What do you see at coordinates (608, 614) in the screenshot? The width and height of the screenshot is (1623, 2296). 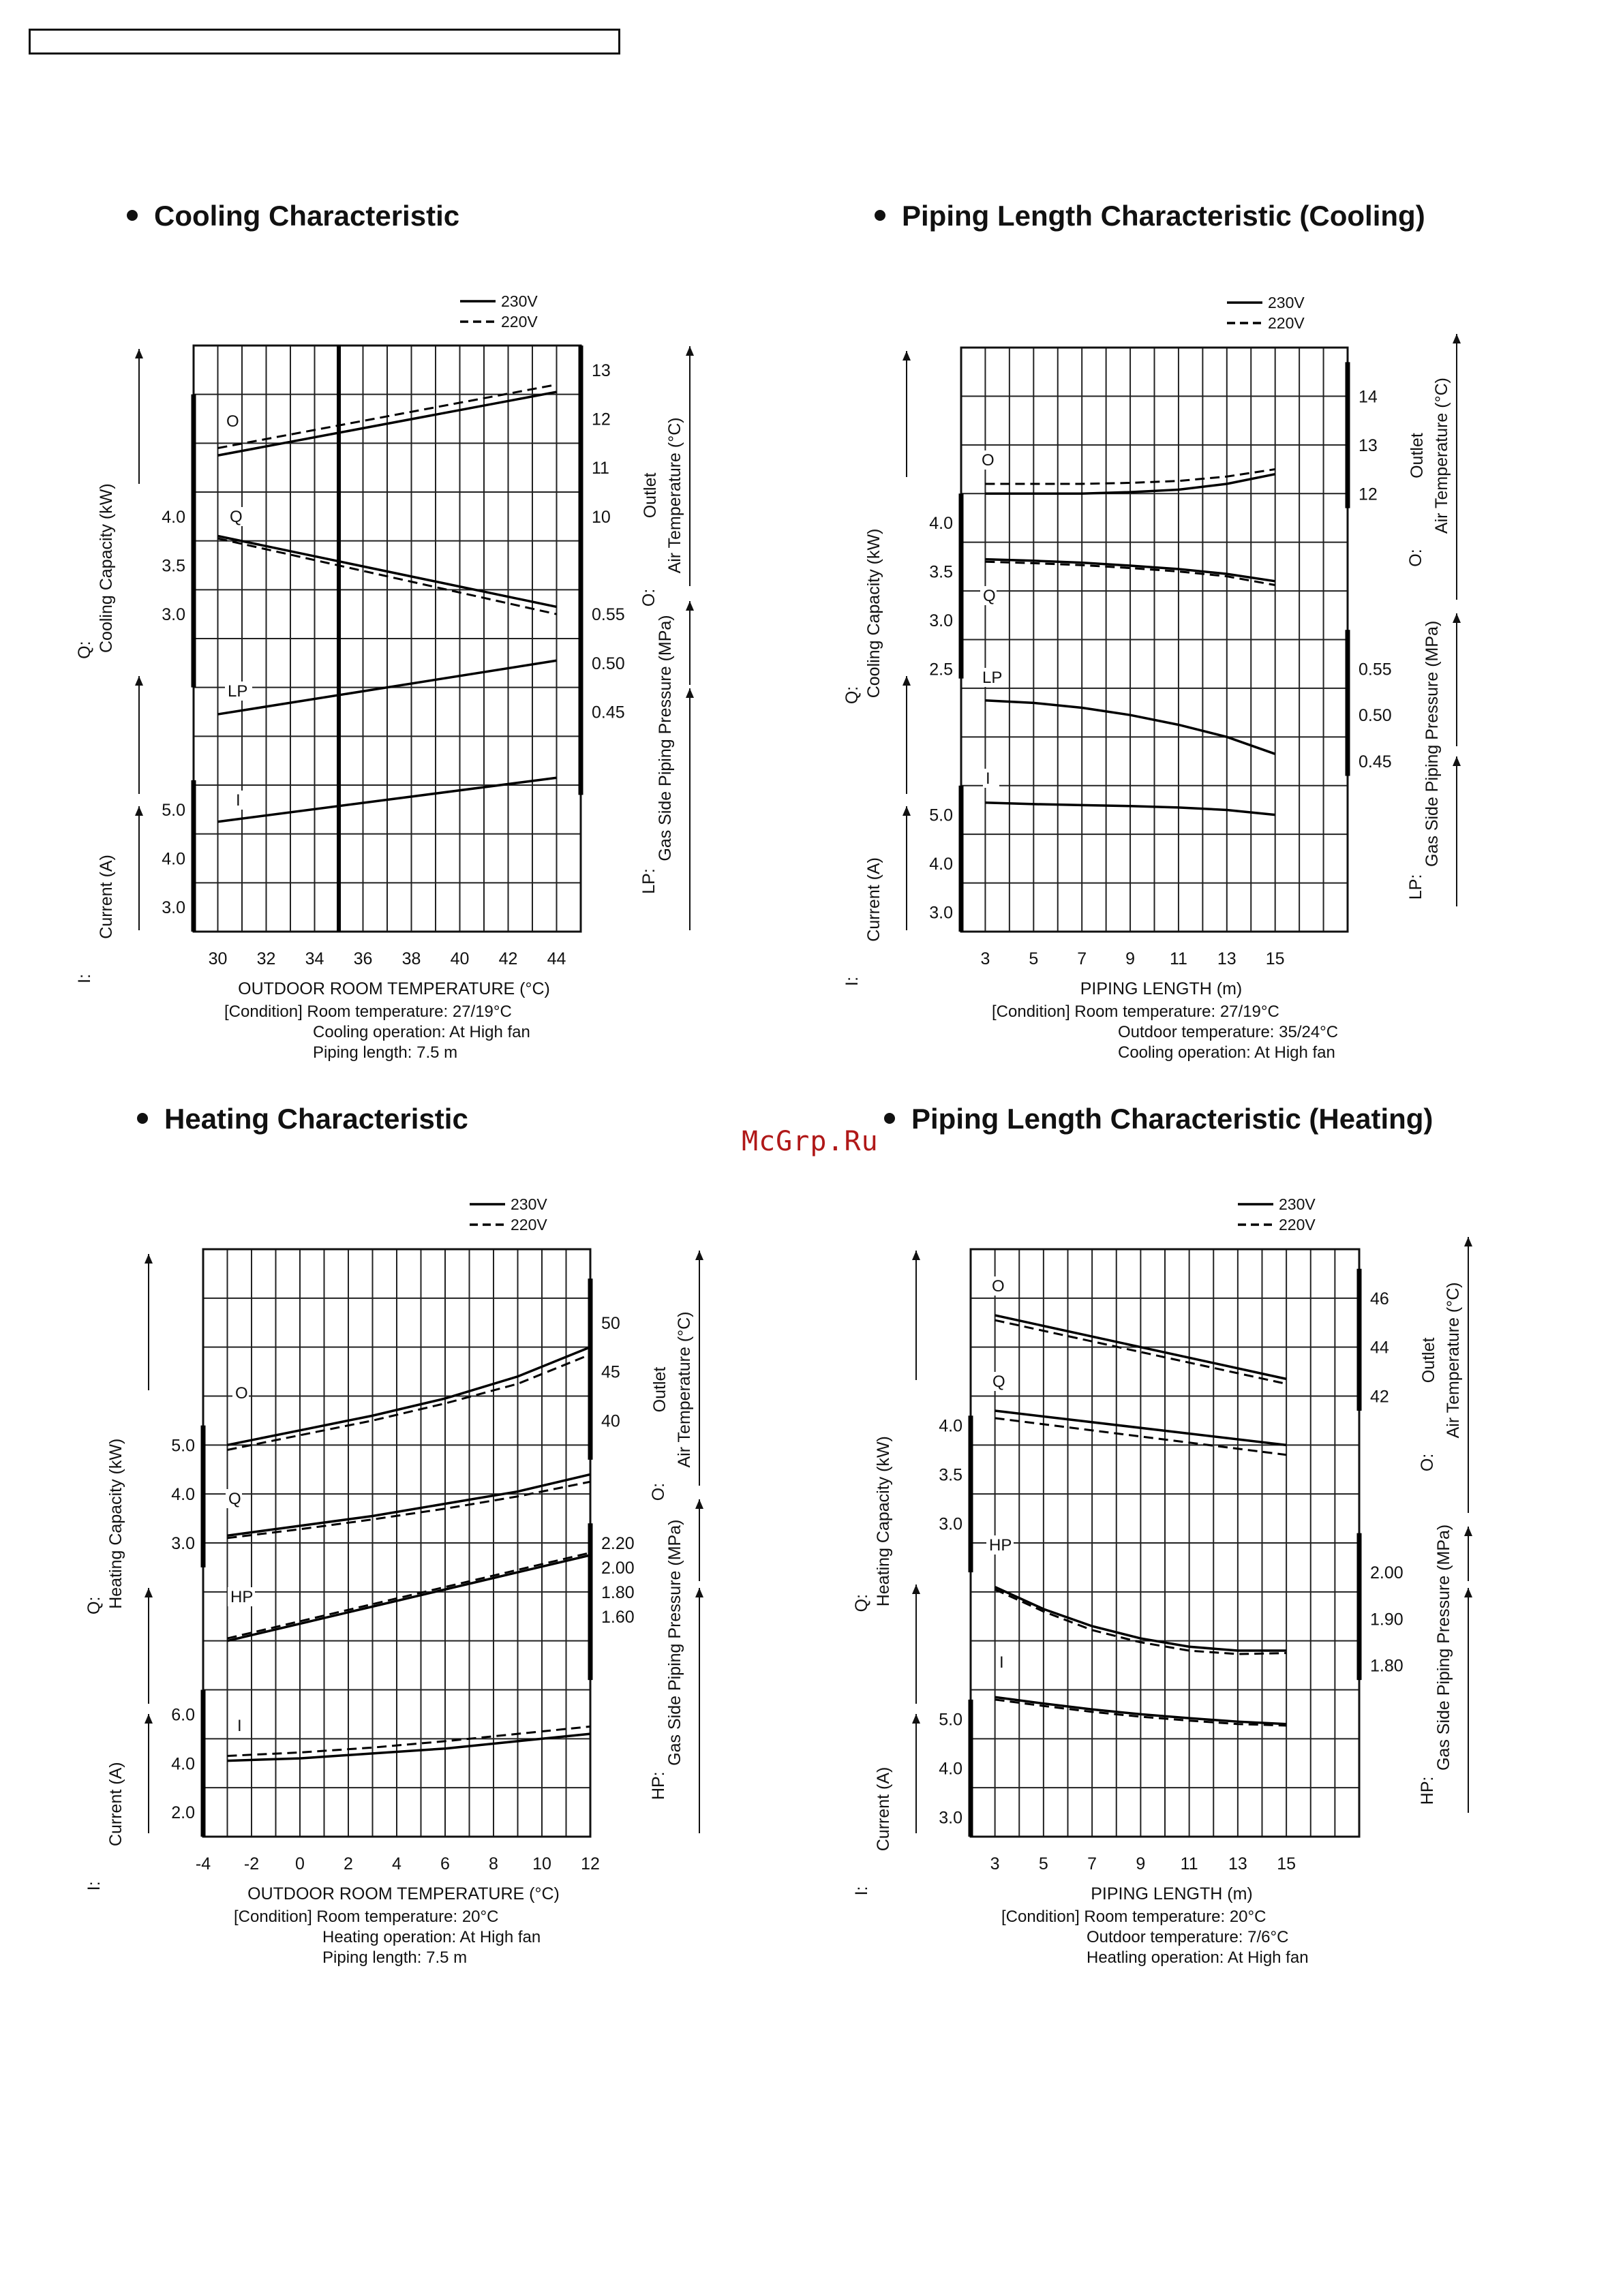 I see `right-tick-label: 0.55` at bounding box center [608, 614].